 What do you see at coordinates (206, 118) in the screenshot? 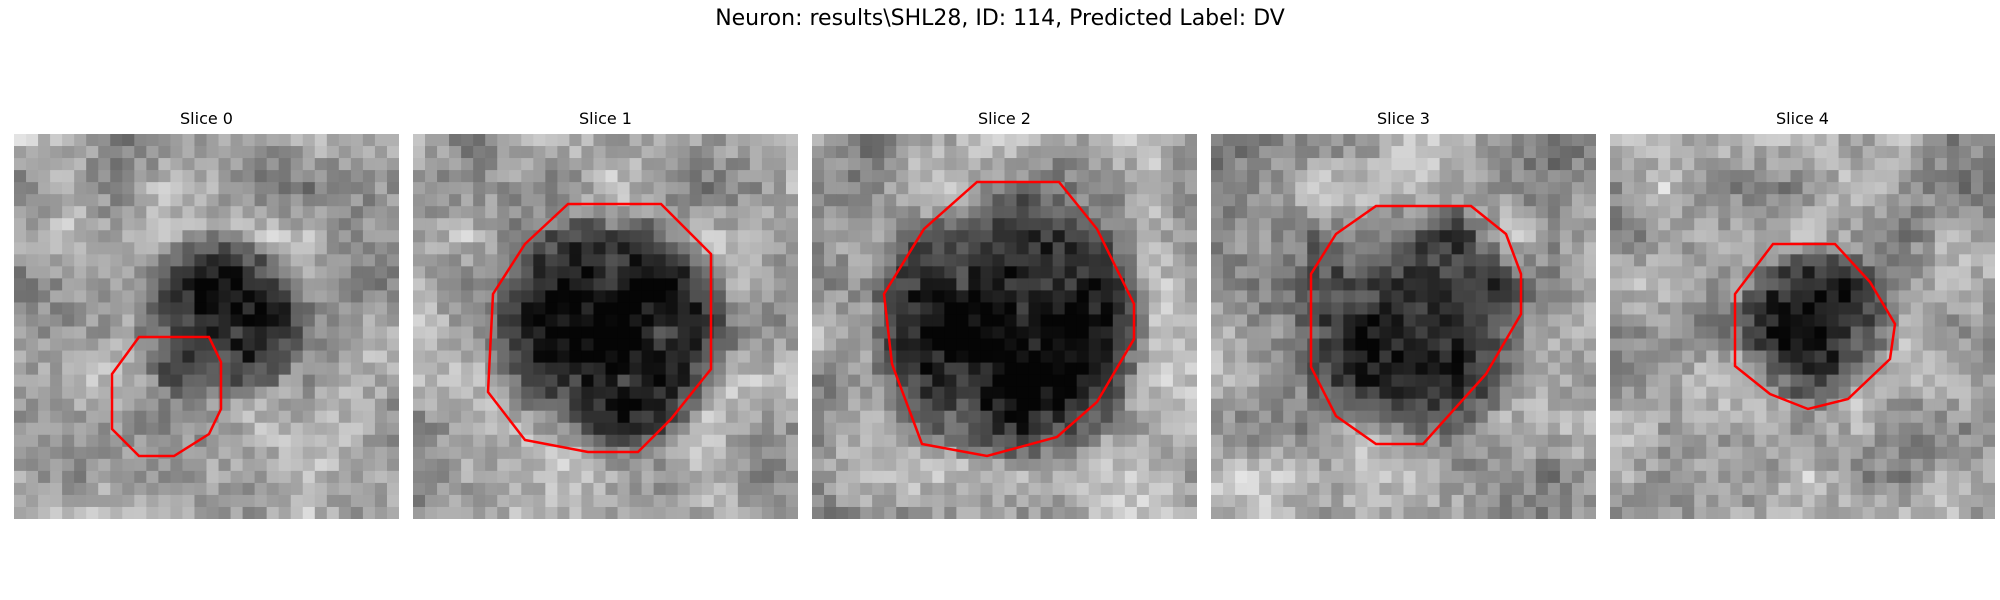
I see `slice-title: Slice 0` at bounding box center [206, 118].